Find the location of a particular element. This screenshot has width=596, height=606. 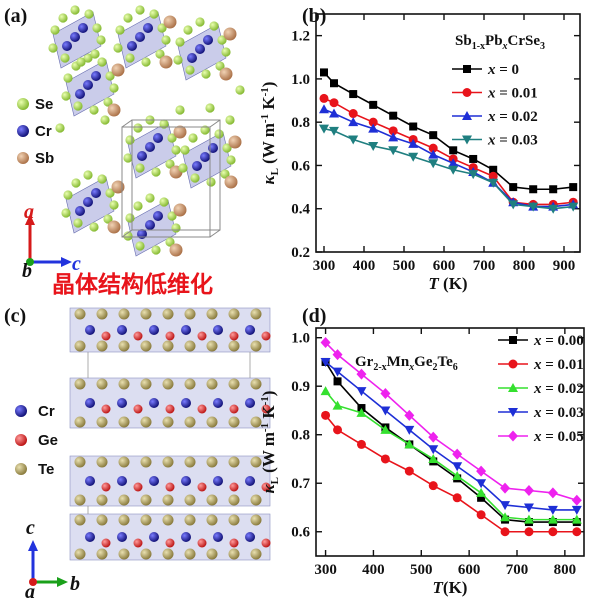

legend-a-cr: Cr is located at coordinates (43, 131).